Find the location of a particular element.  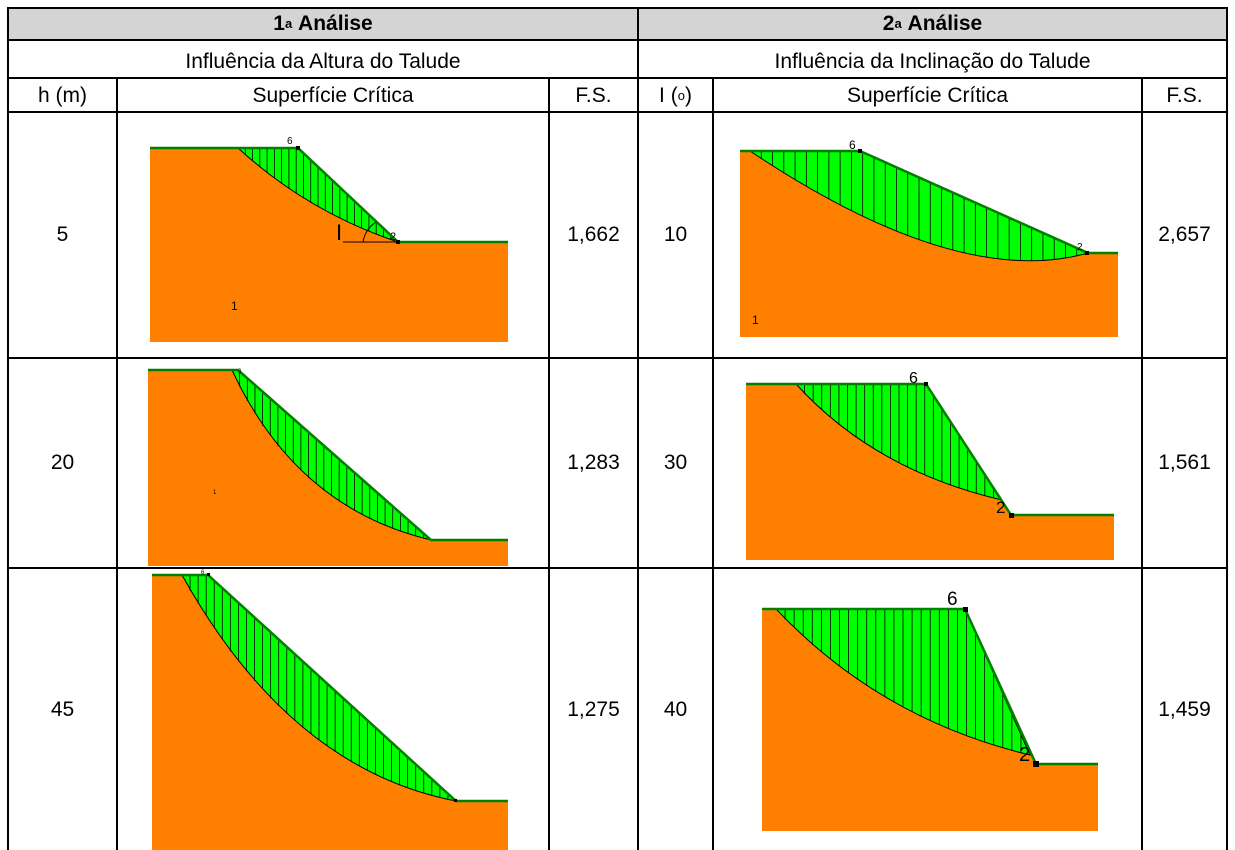

col-header-i: I (o) is located at coordinates (675, 95).